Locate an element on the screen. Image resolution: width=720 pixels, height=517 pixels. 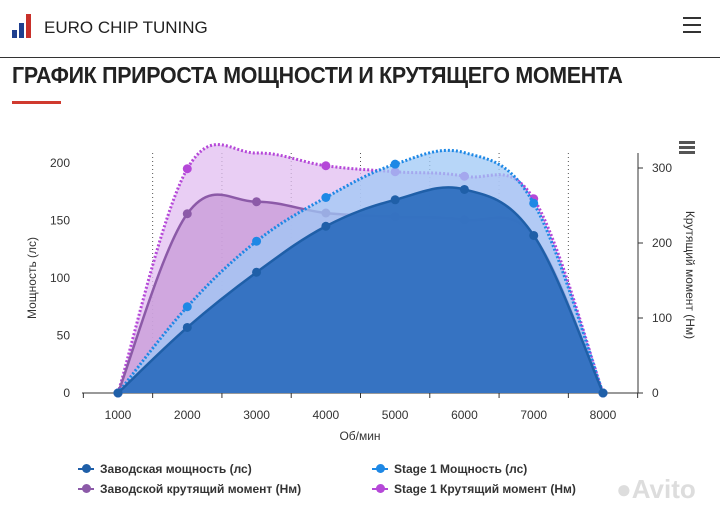
y-right-axis-title: Крутящий момент (Нм) is located at coordinates (690, 275).